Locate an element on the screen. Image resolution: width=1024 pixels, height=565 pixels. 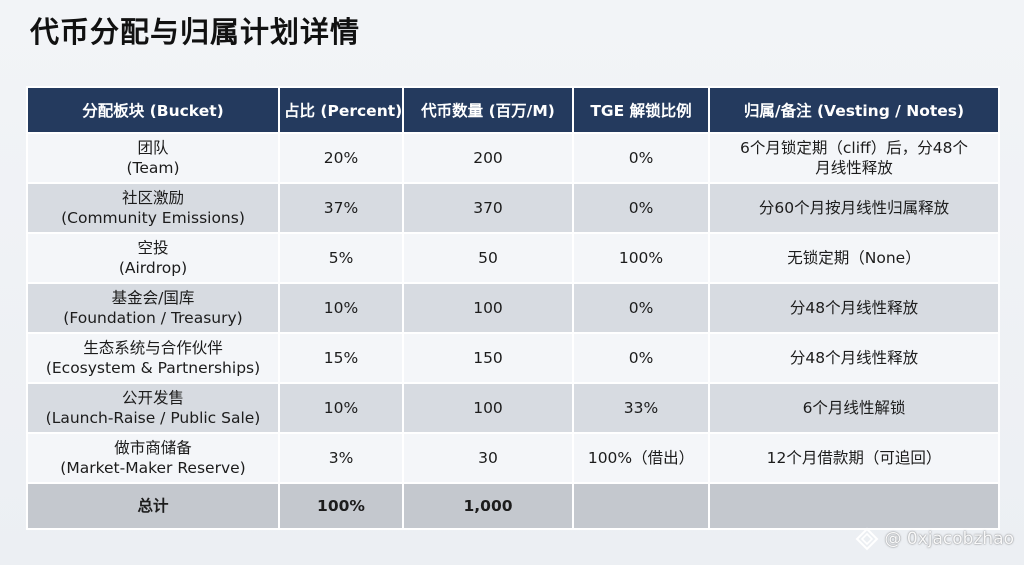
tge-cell: 33% is located at coordinates (641, 408).